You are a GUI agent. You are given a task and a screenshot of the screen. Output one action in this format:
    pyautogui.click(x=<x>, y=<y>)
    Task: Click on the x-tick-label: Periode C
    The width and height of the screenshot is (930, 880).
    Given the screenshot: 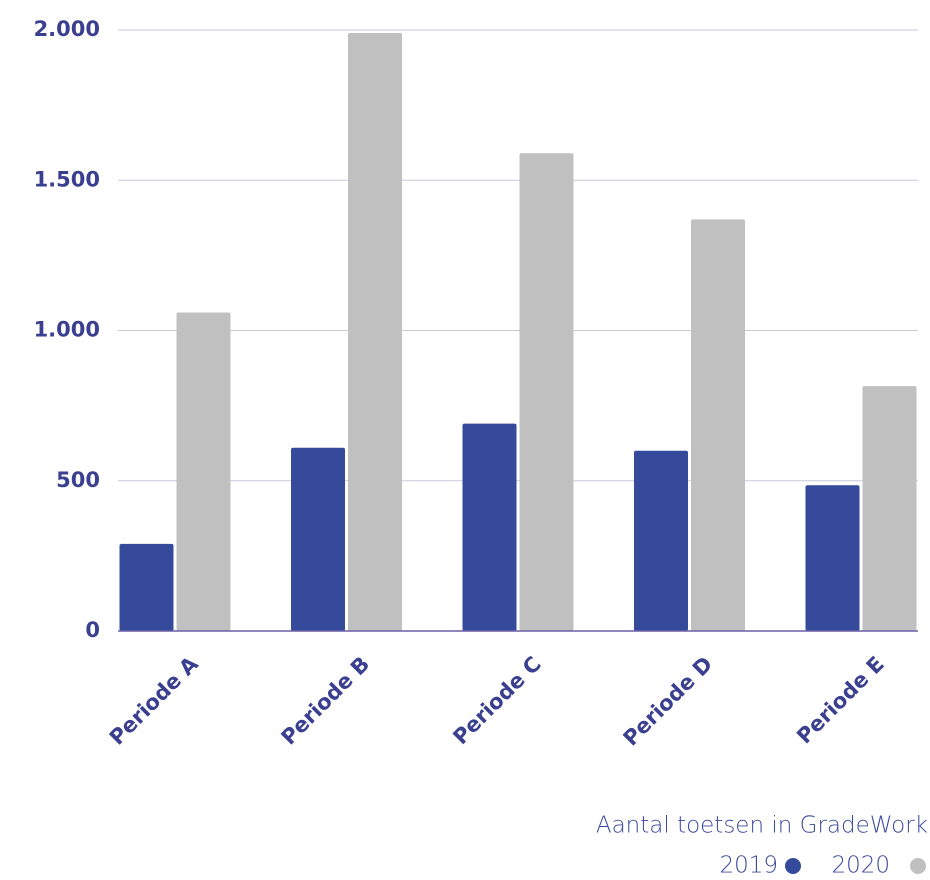 What is the action you would take?
    pyautogui.click(x=496, y=700)
    